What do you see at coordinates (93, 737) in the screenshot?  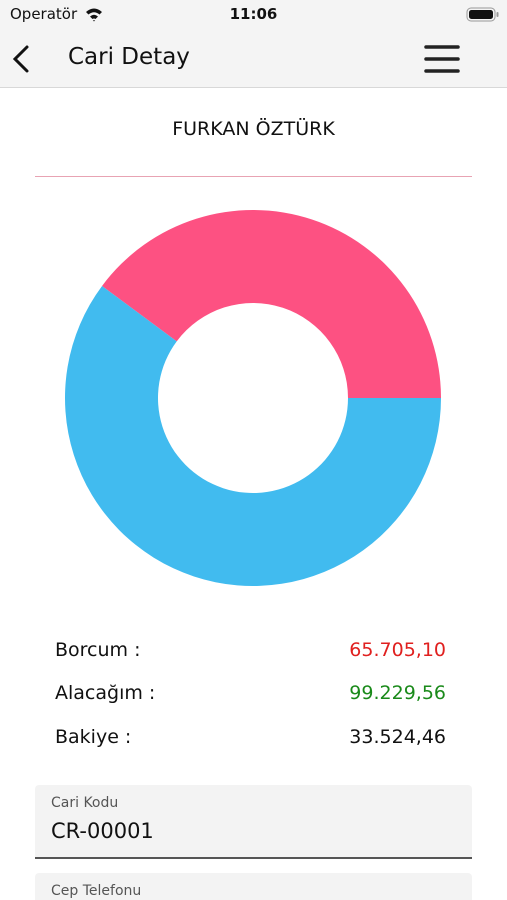 I see `row-label: Bakiye :` at bounding box center [93, 737].